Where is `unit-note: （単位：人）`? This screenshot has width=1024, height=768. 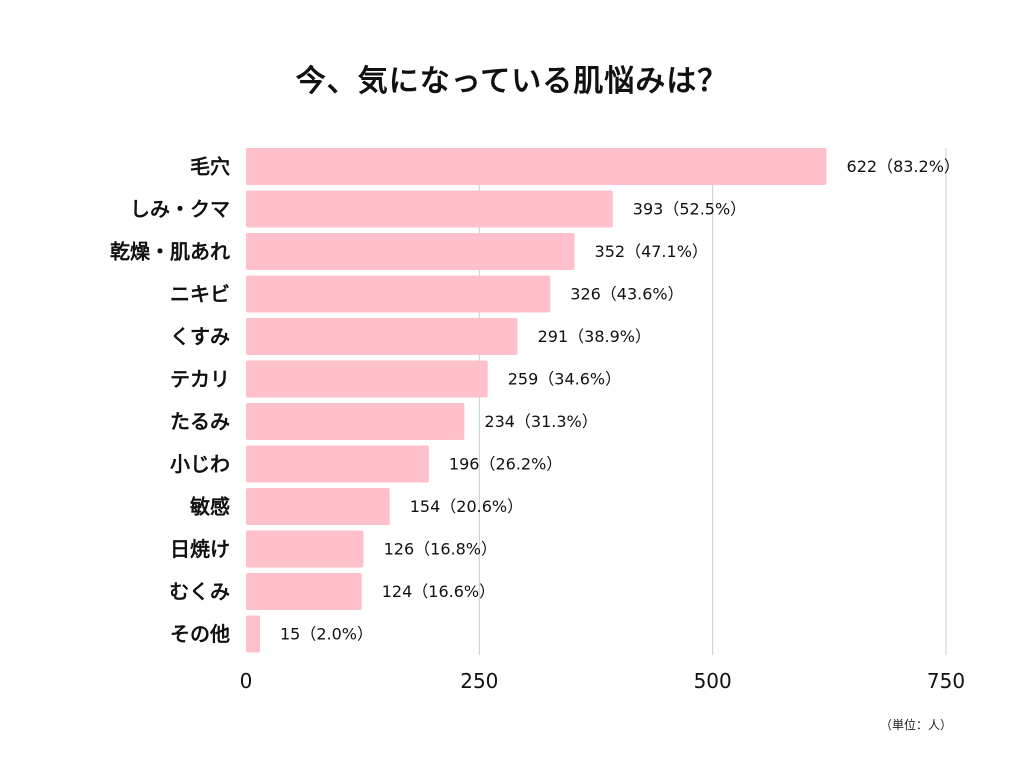 unit-note: （単位：人） is located at coordinates (916, 725).